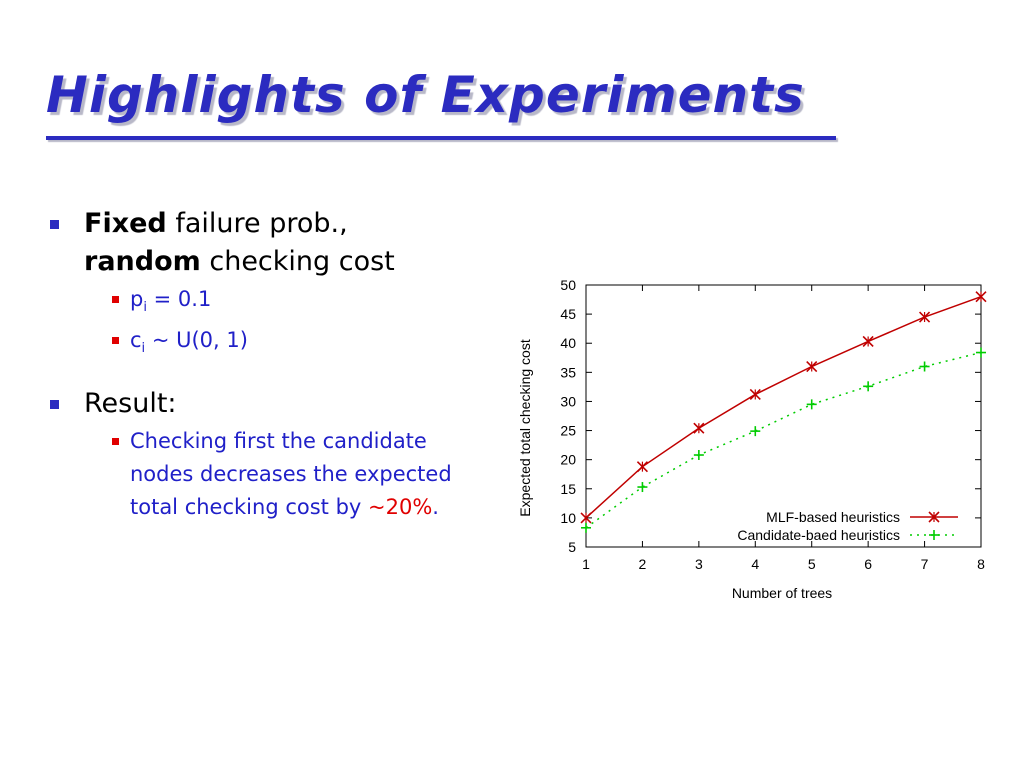 The width and height of the screenshot is (1024, 768). Describe the element at coordinates (136, 340) in the screenshot. I see `ci-var: c` at that location.